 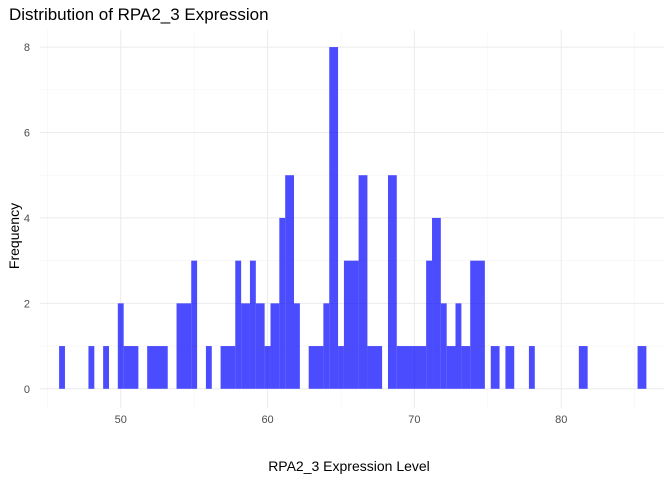 What do you see at coordinates (121, 420) in the screenshot?
I see `x-tick-label: 50` at bounding box center [121, 420].